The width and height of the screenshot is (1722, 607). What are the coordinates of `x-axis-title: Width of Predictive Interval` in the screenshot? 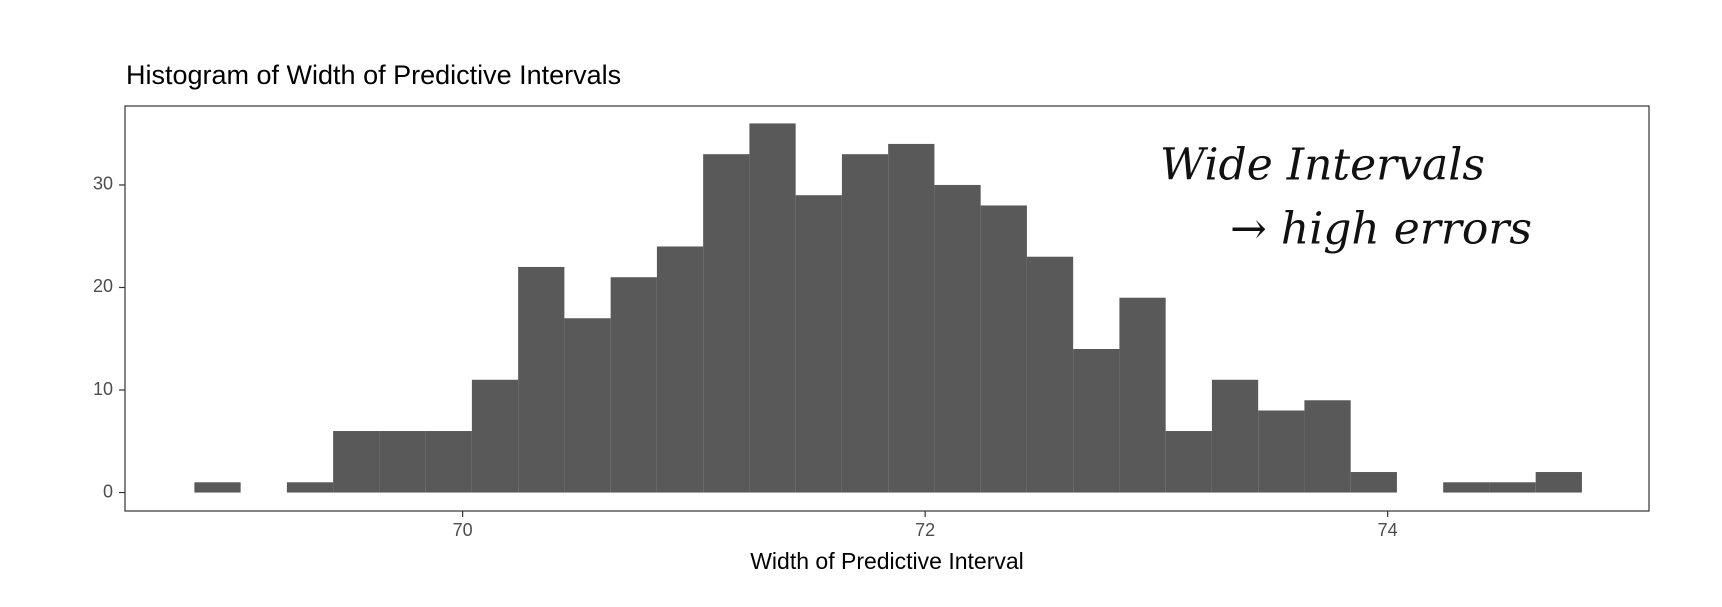 It's located at (887, 561).